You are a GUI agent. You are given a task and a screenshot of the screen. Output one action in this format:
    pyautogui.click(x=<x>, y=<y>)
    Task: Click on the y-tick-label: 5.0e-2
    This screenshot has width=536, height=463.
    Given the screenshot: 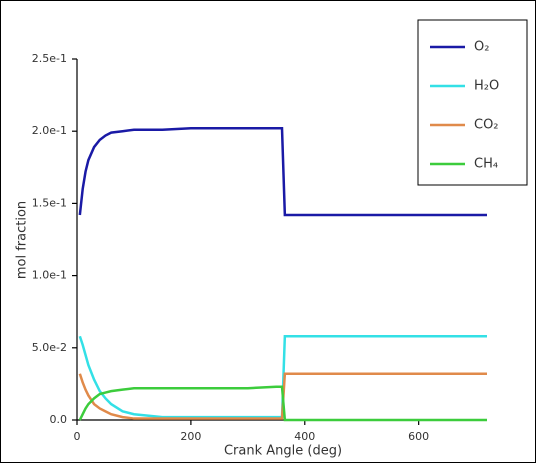 What is the action you would take?
    pyautogui.click(x=49, y=347)
    